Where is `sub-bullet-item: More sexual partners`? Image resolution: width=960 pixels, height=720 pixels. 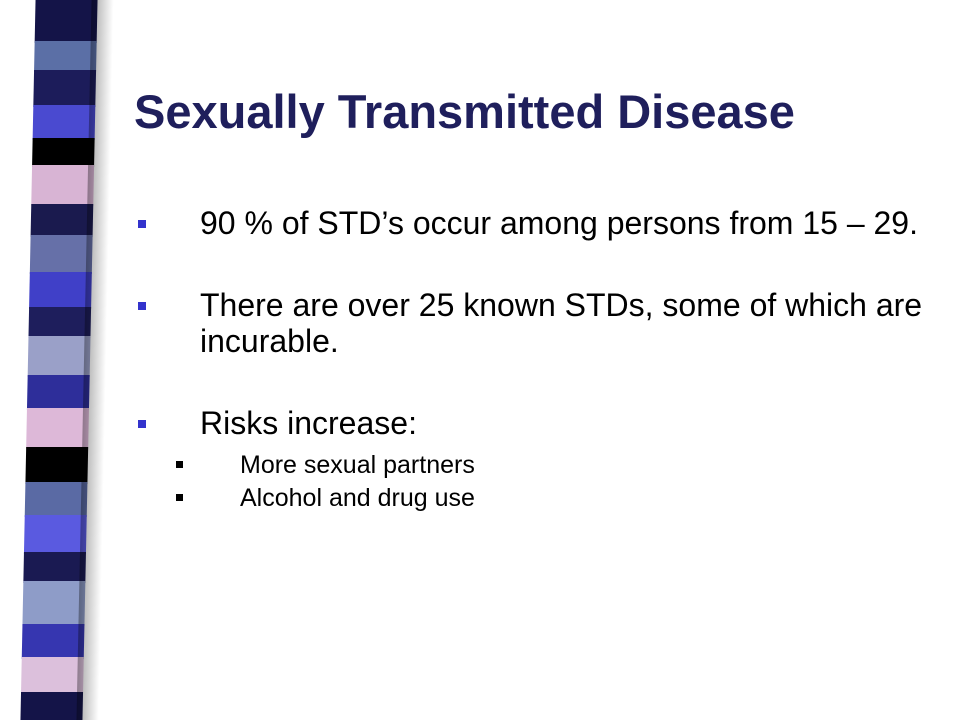 sub-bullet-item: More sexual partners is located at coordinates (529, 465).